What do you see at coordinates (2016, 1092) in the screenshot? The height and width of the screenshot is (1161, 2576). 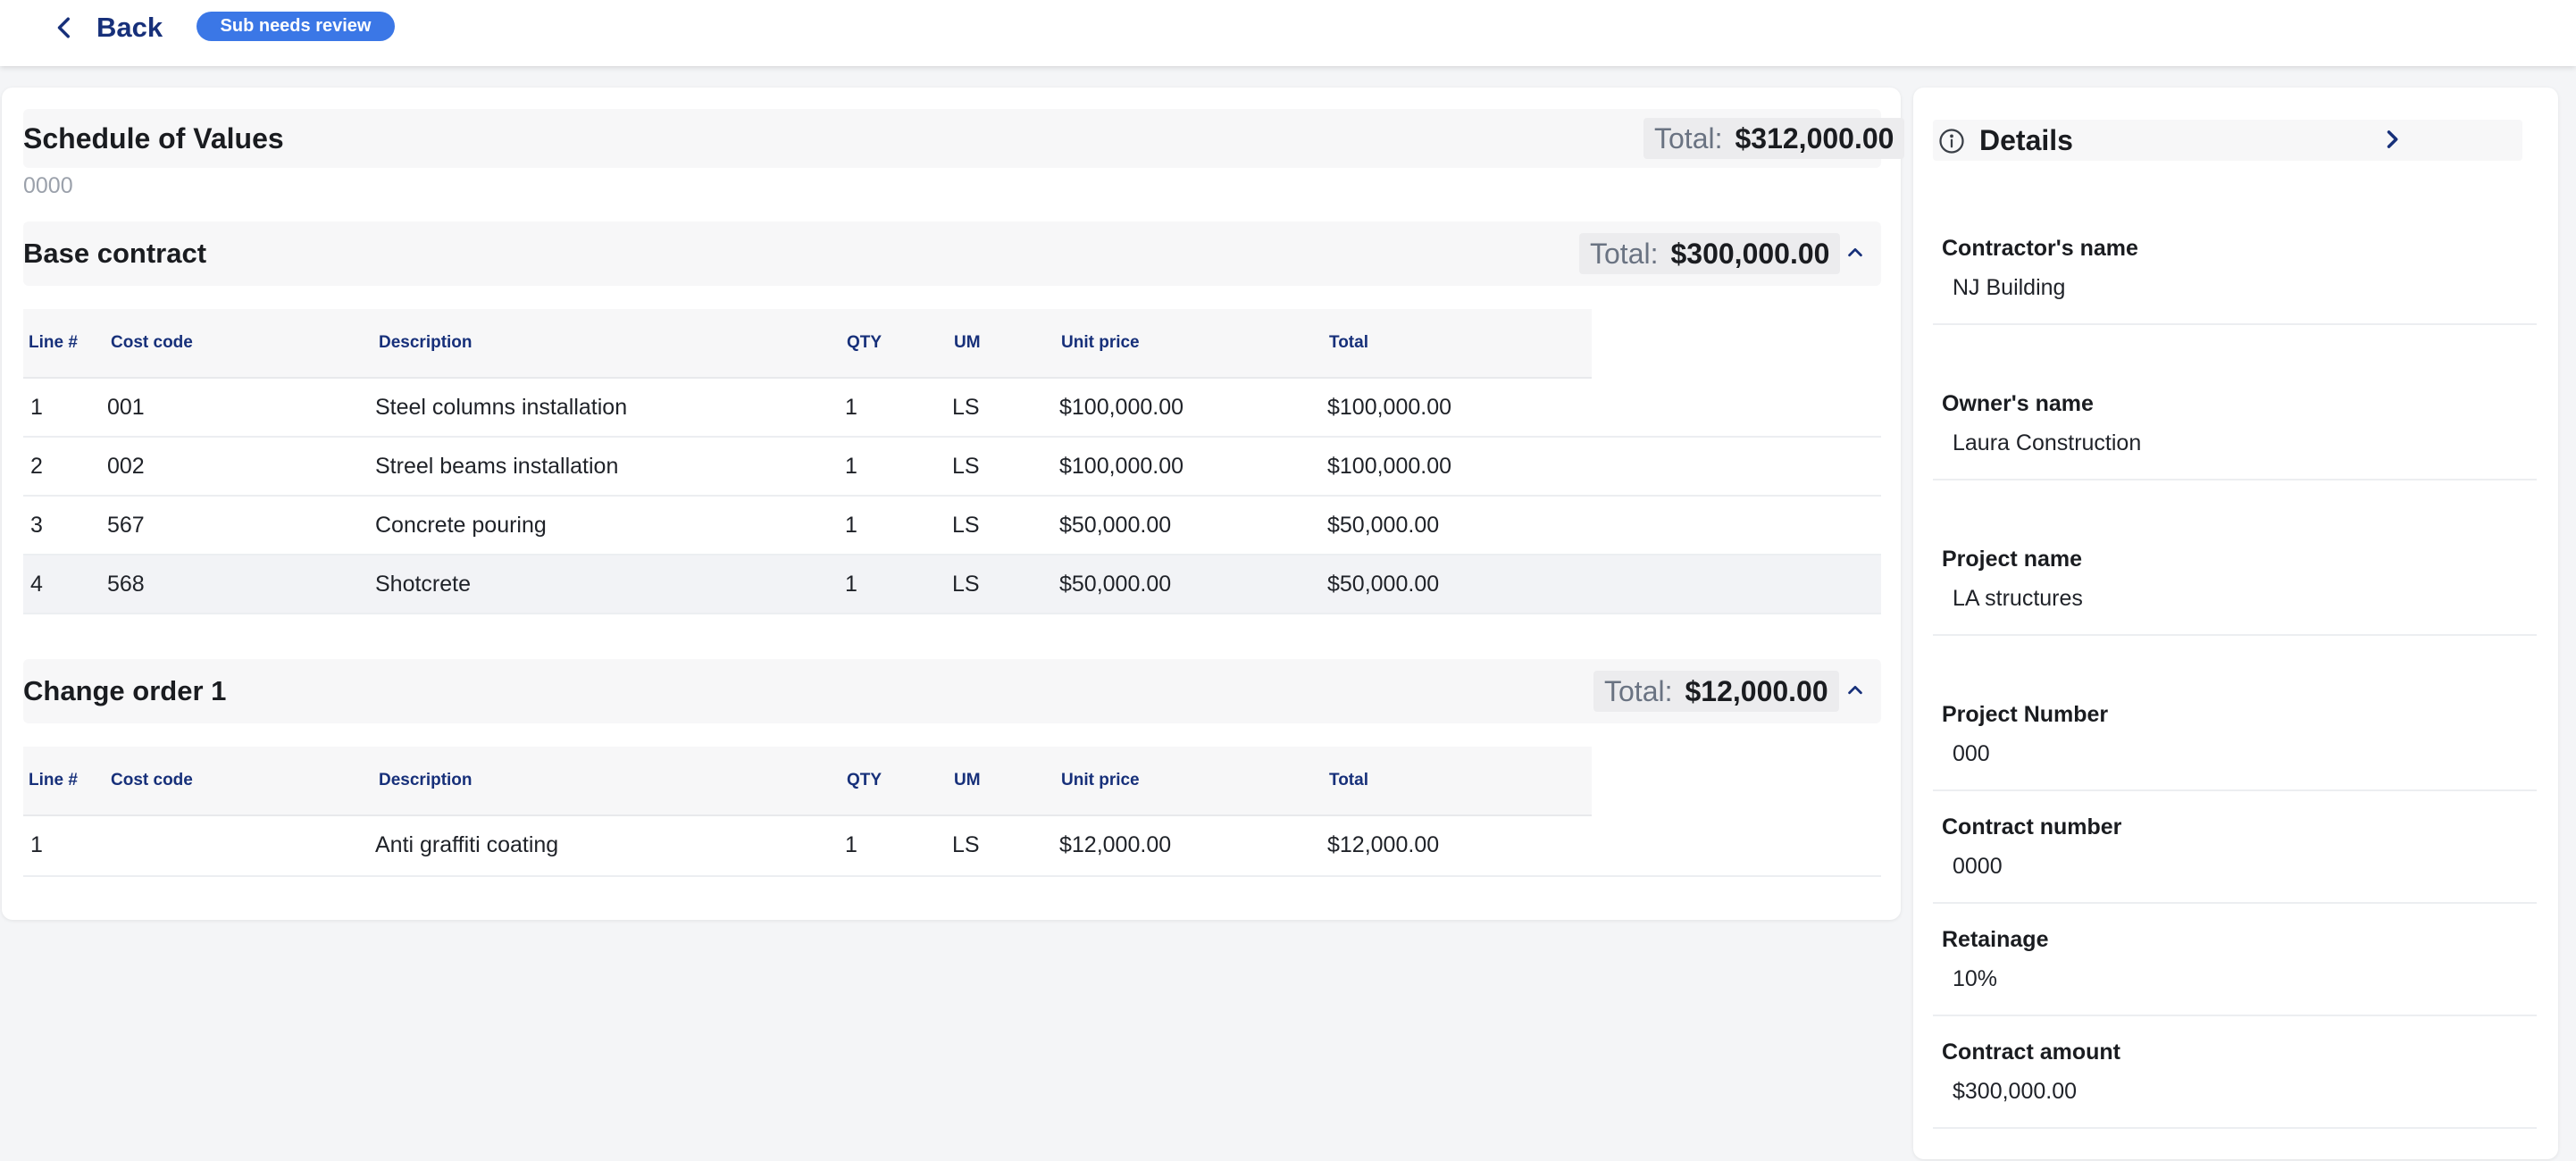 I see `field-value: $300,000.00` at bounding box center [2016, 1092].